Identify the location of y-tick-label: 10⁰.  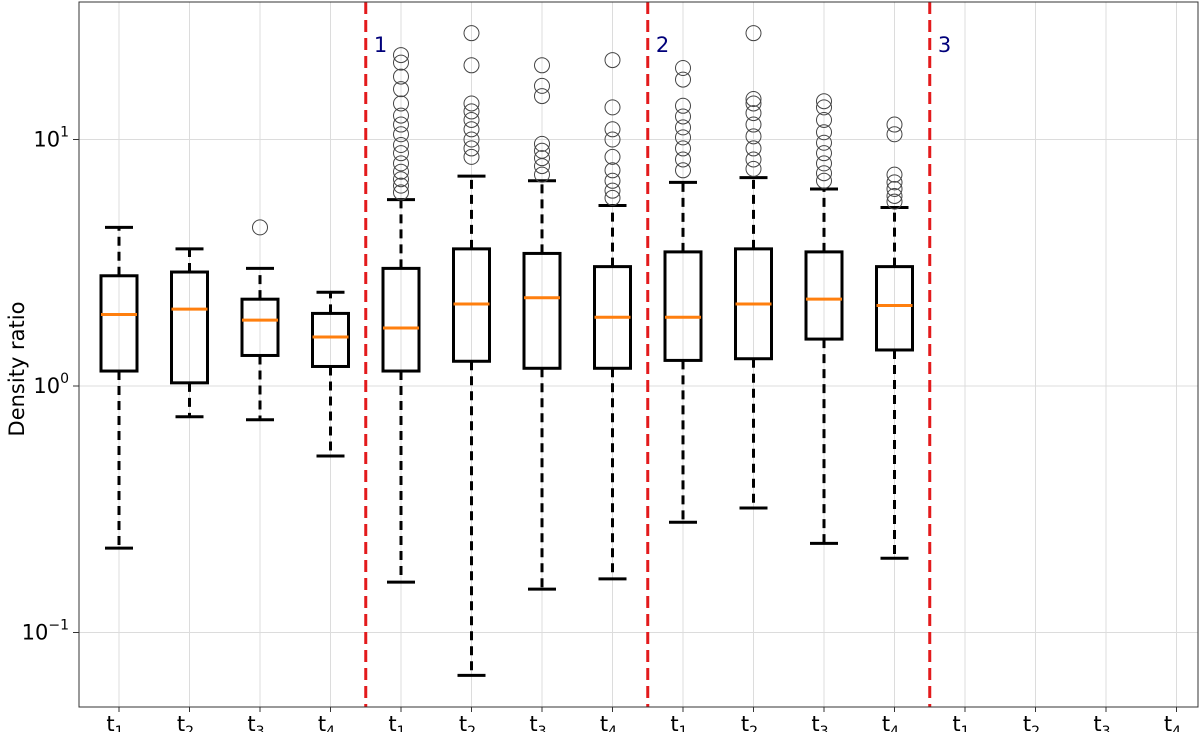
(51, 384).